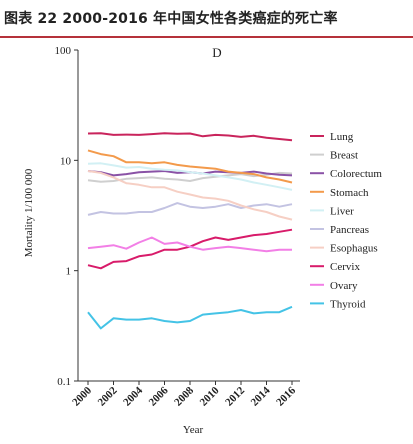 The image size is (413, 444). Describe the element at coordinates (261, 396) in the screenshot. I see `x-tick-label: 2014` at that location.